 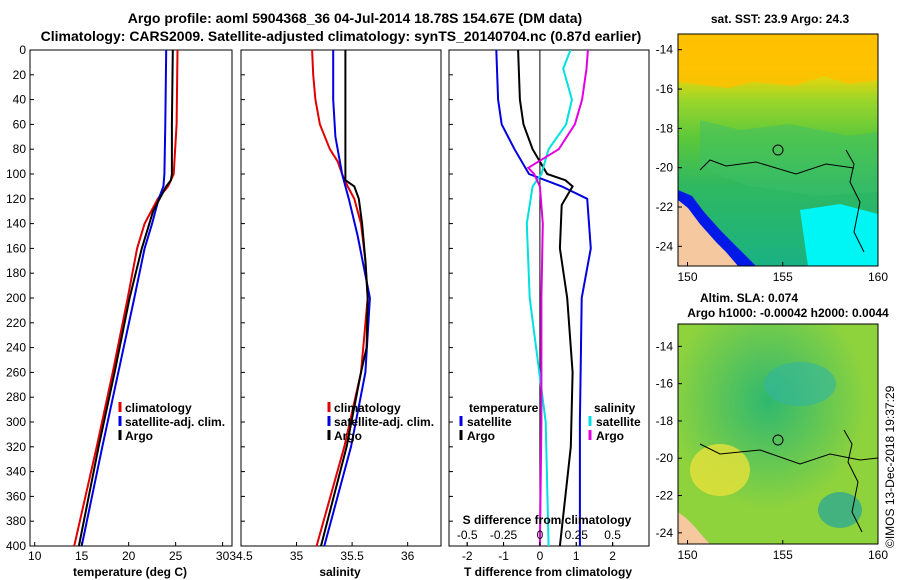 What do you see at coordinates (839, 235) in the screenshot?
I see `sst-cool-patch` at bounding box center [839, 235].